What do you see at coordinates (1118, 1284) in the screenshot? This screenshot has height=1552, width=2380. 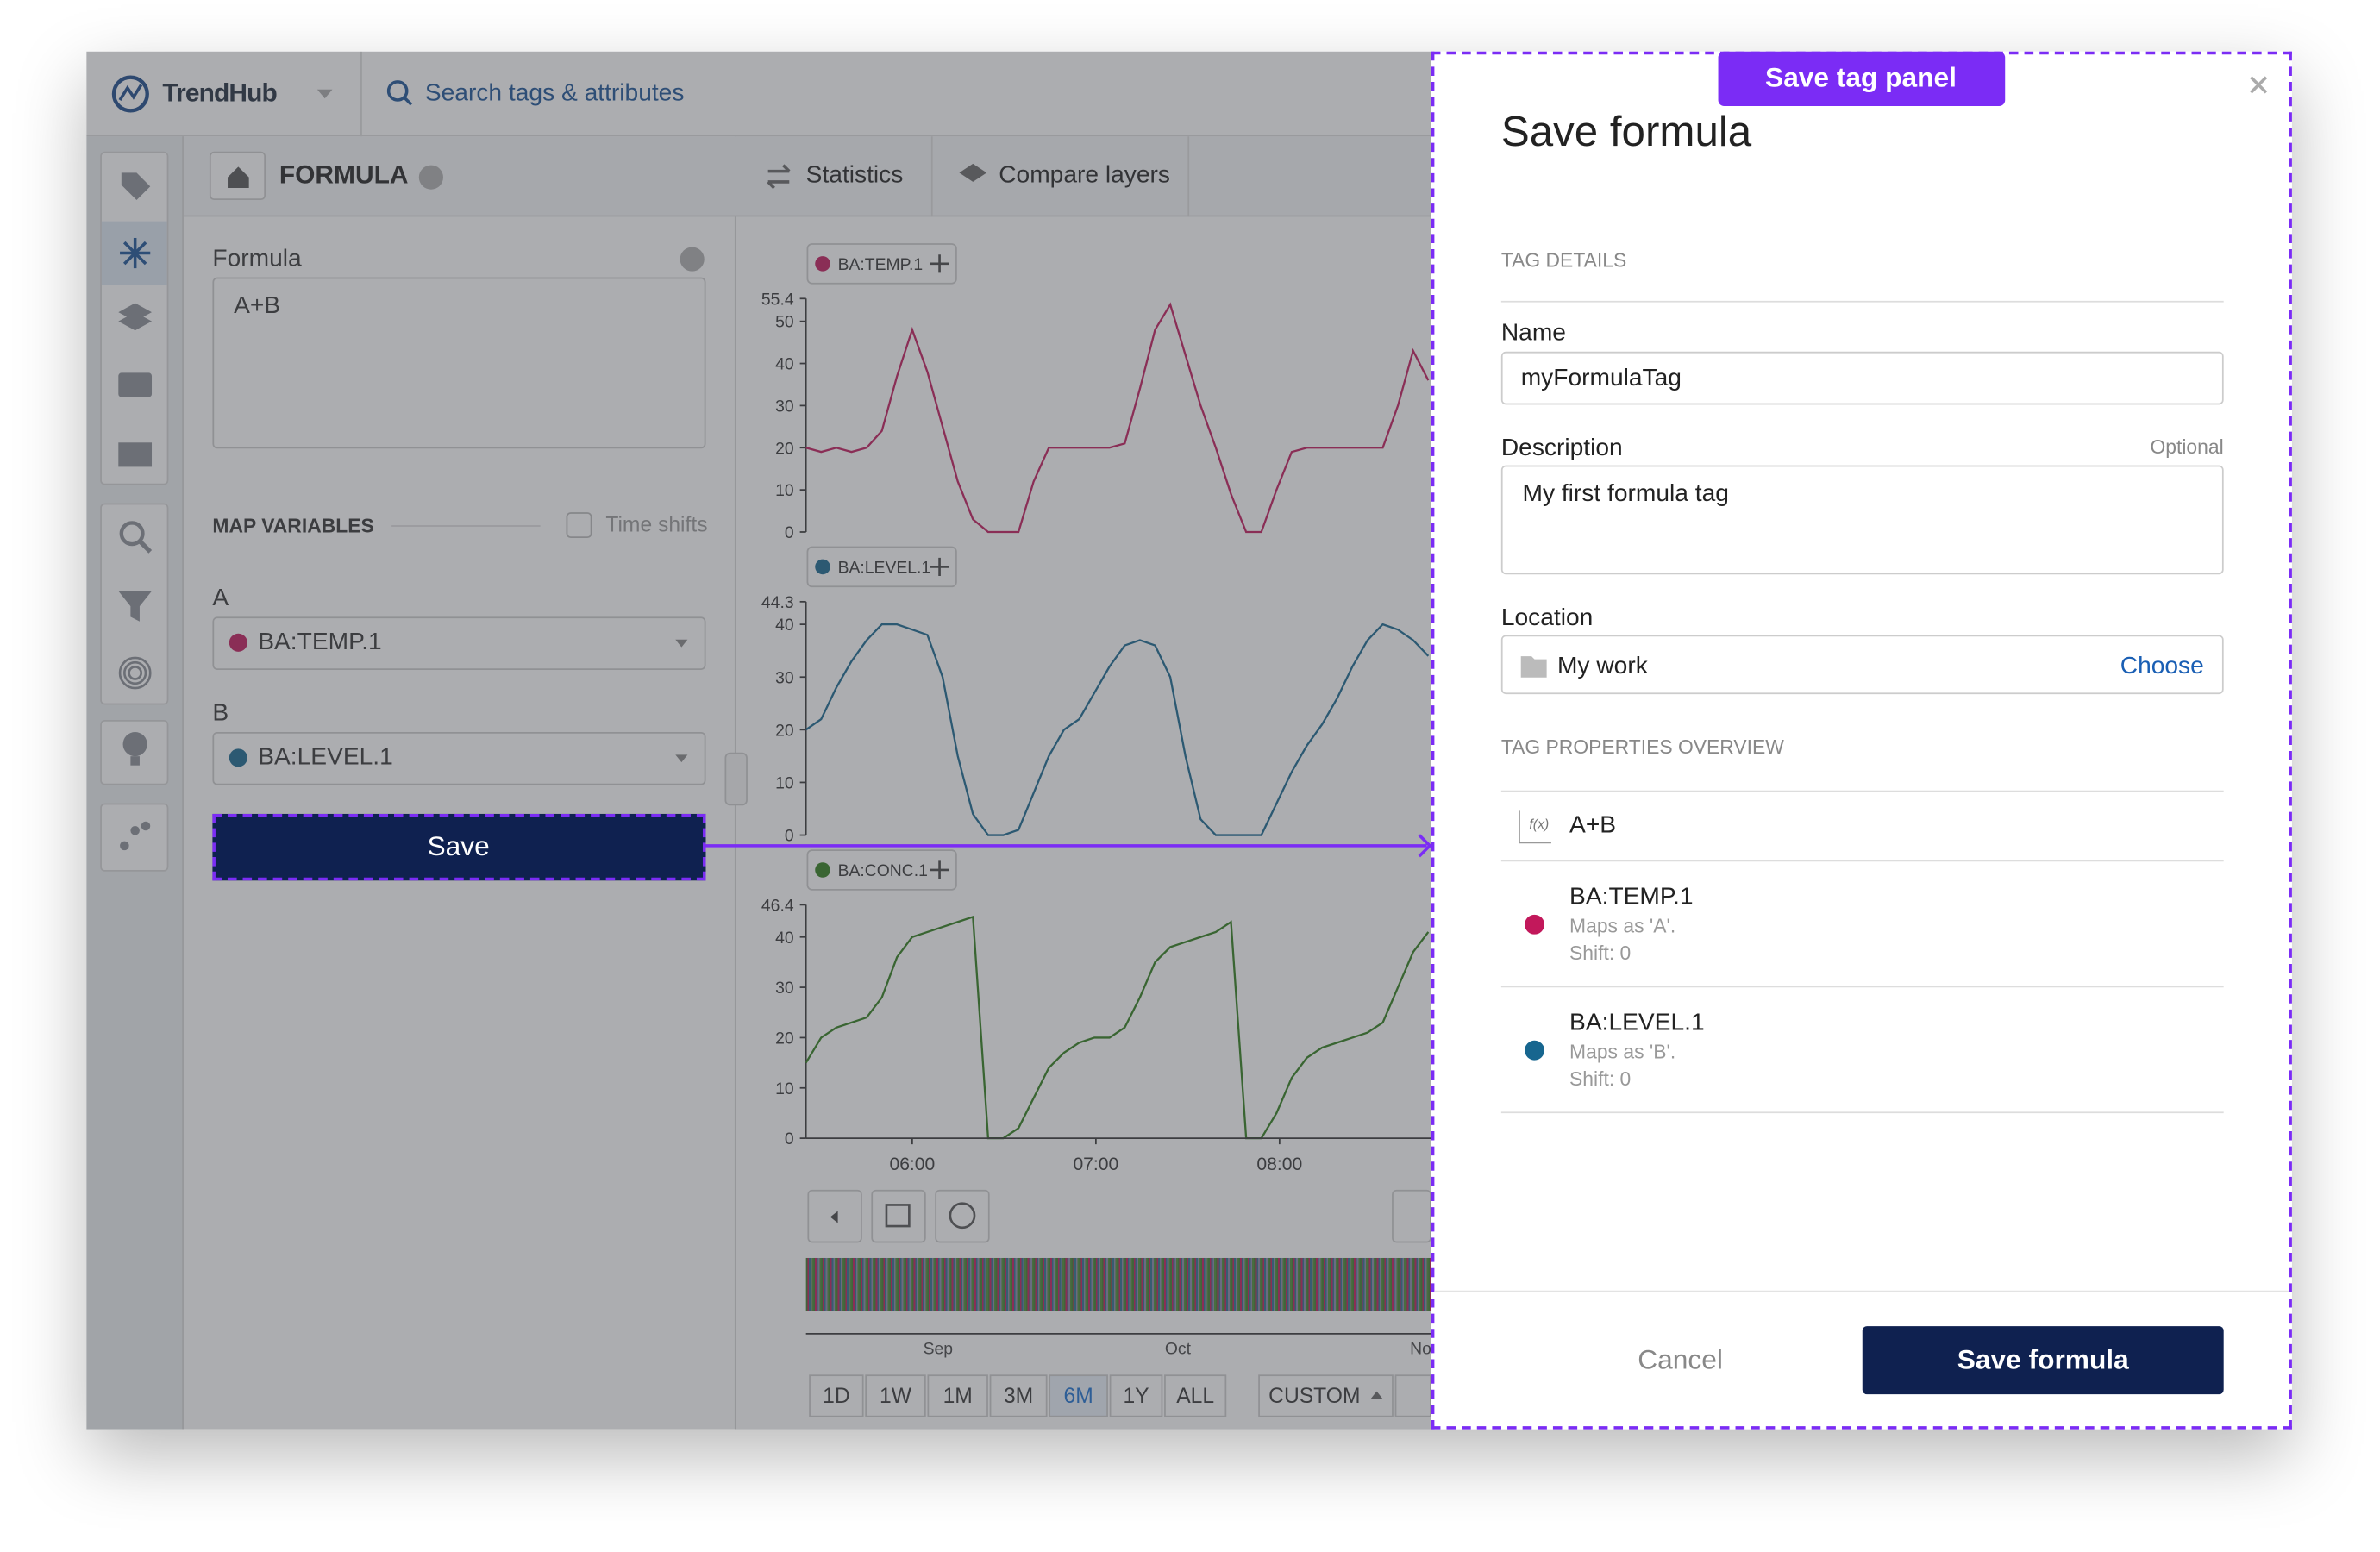 I see `navigator-overview` at bounding box center [1118, 1284].